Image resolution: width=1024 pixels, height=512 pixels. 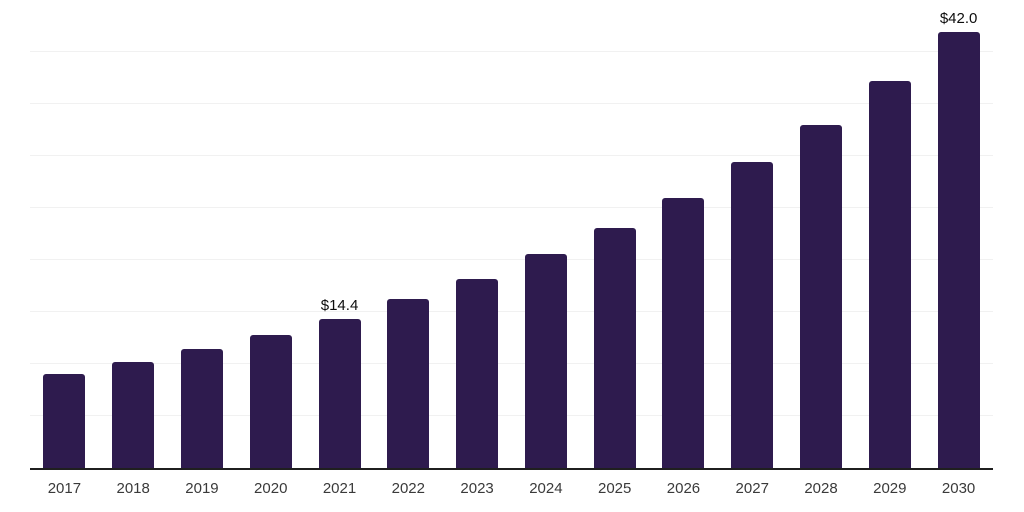 I want to click on x-tick-label-2021: 2021, so click(x=339, y=488).